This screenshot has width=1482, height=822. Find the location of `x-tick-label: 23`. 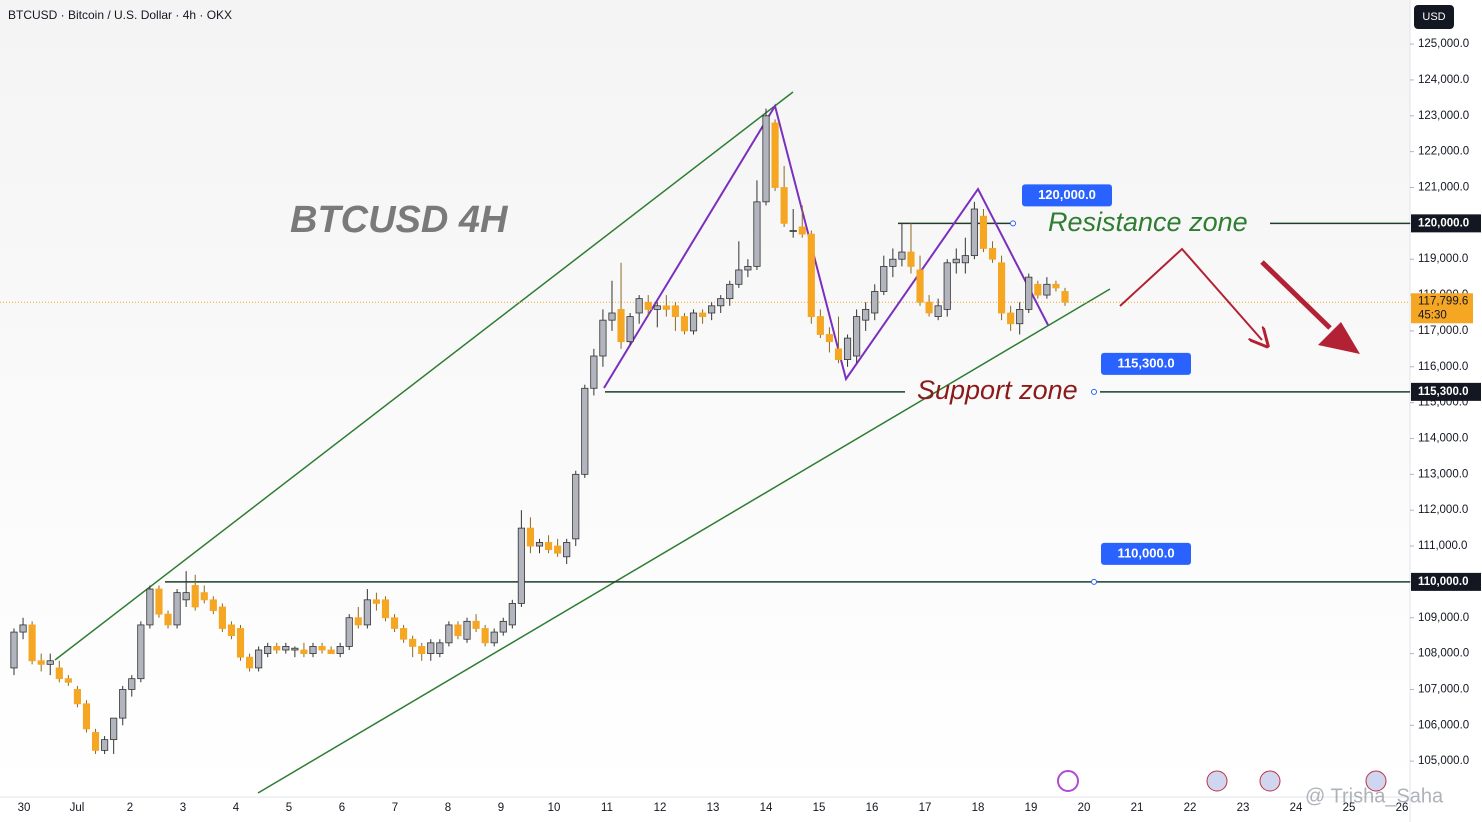

x-tick-label: 23 is located at coordinates (1243, 808).